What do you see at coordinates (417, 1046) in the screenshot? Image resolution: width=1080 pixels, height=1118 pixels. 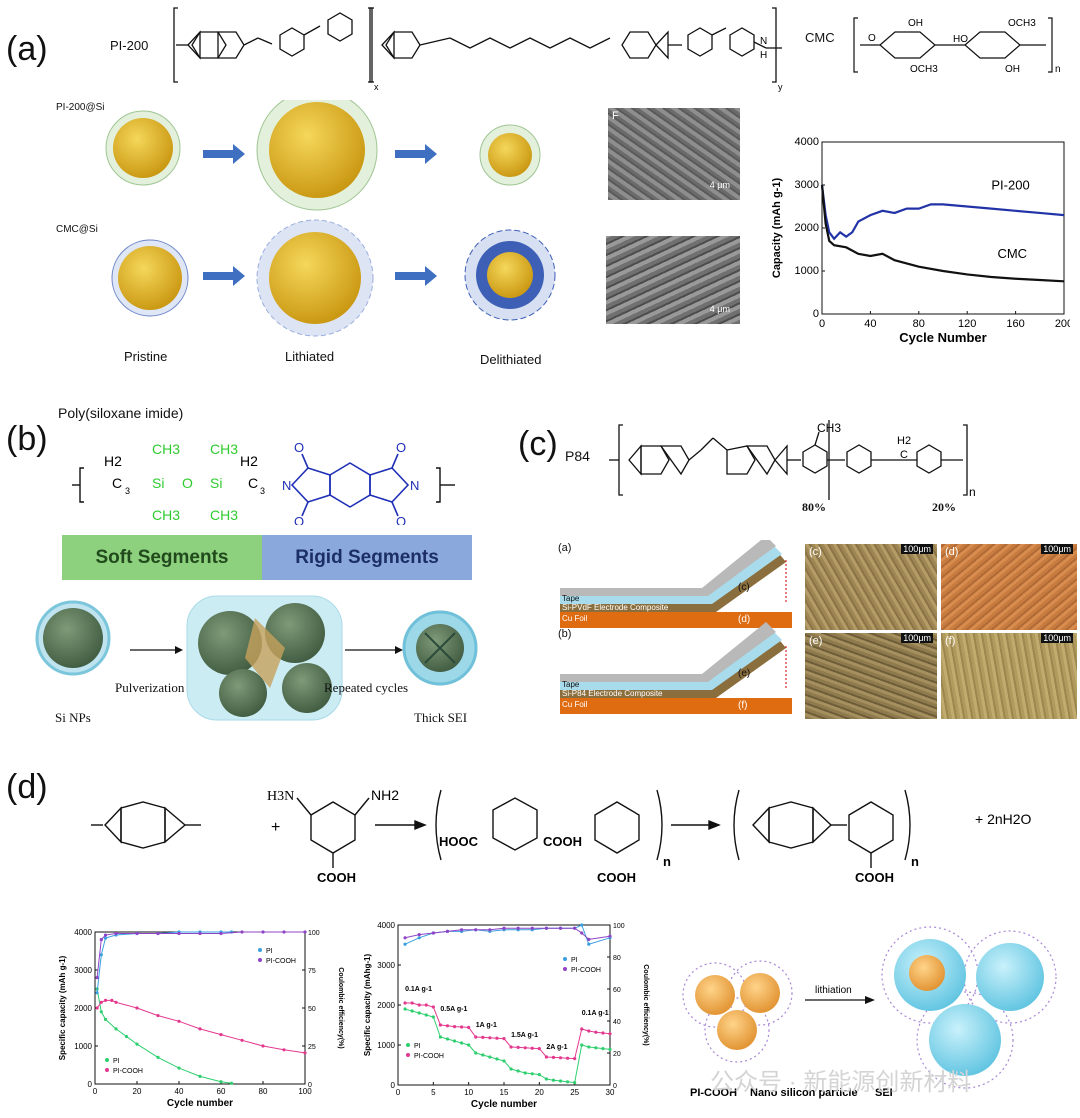 I see `legend-pi-cap: PI` at bounding box center [417, 1046].